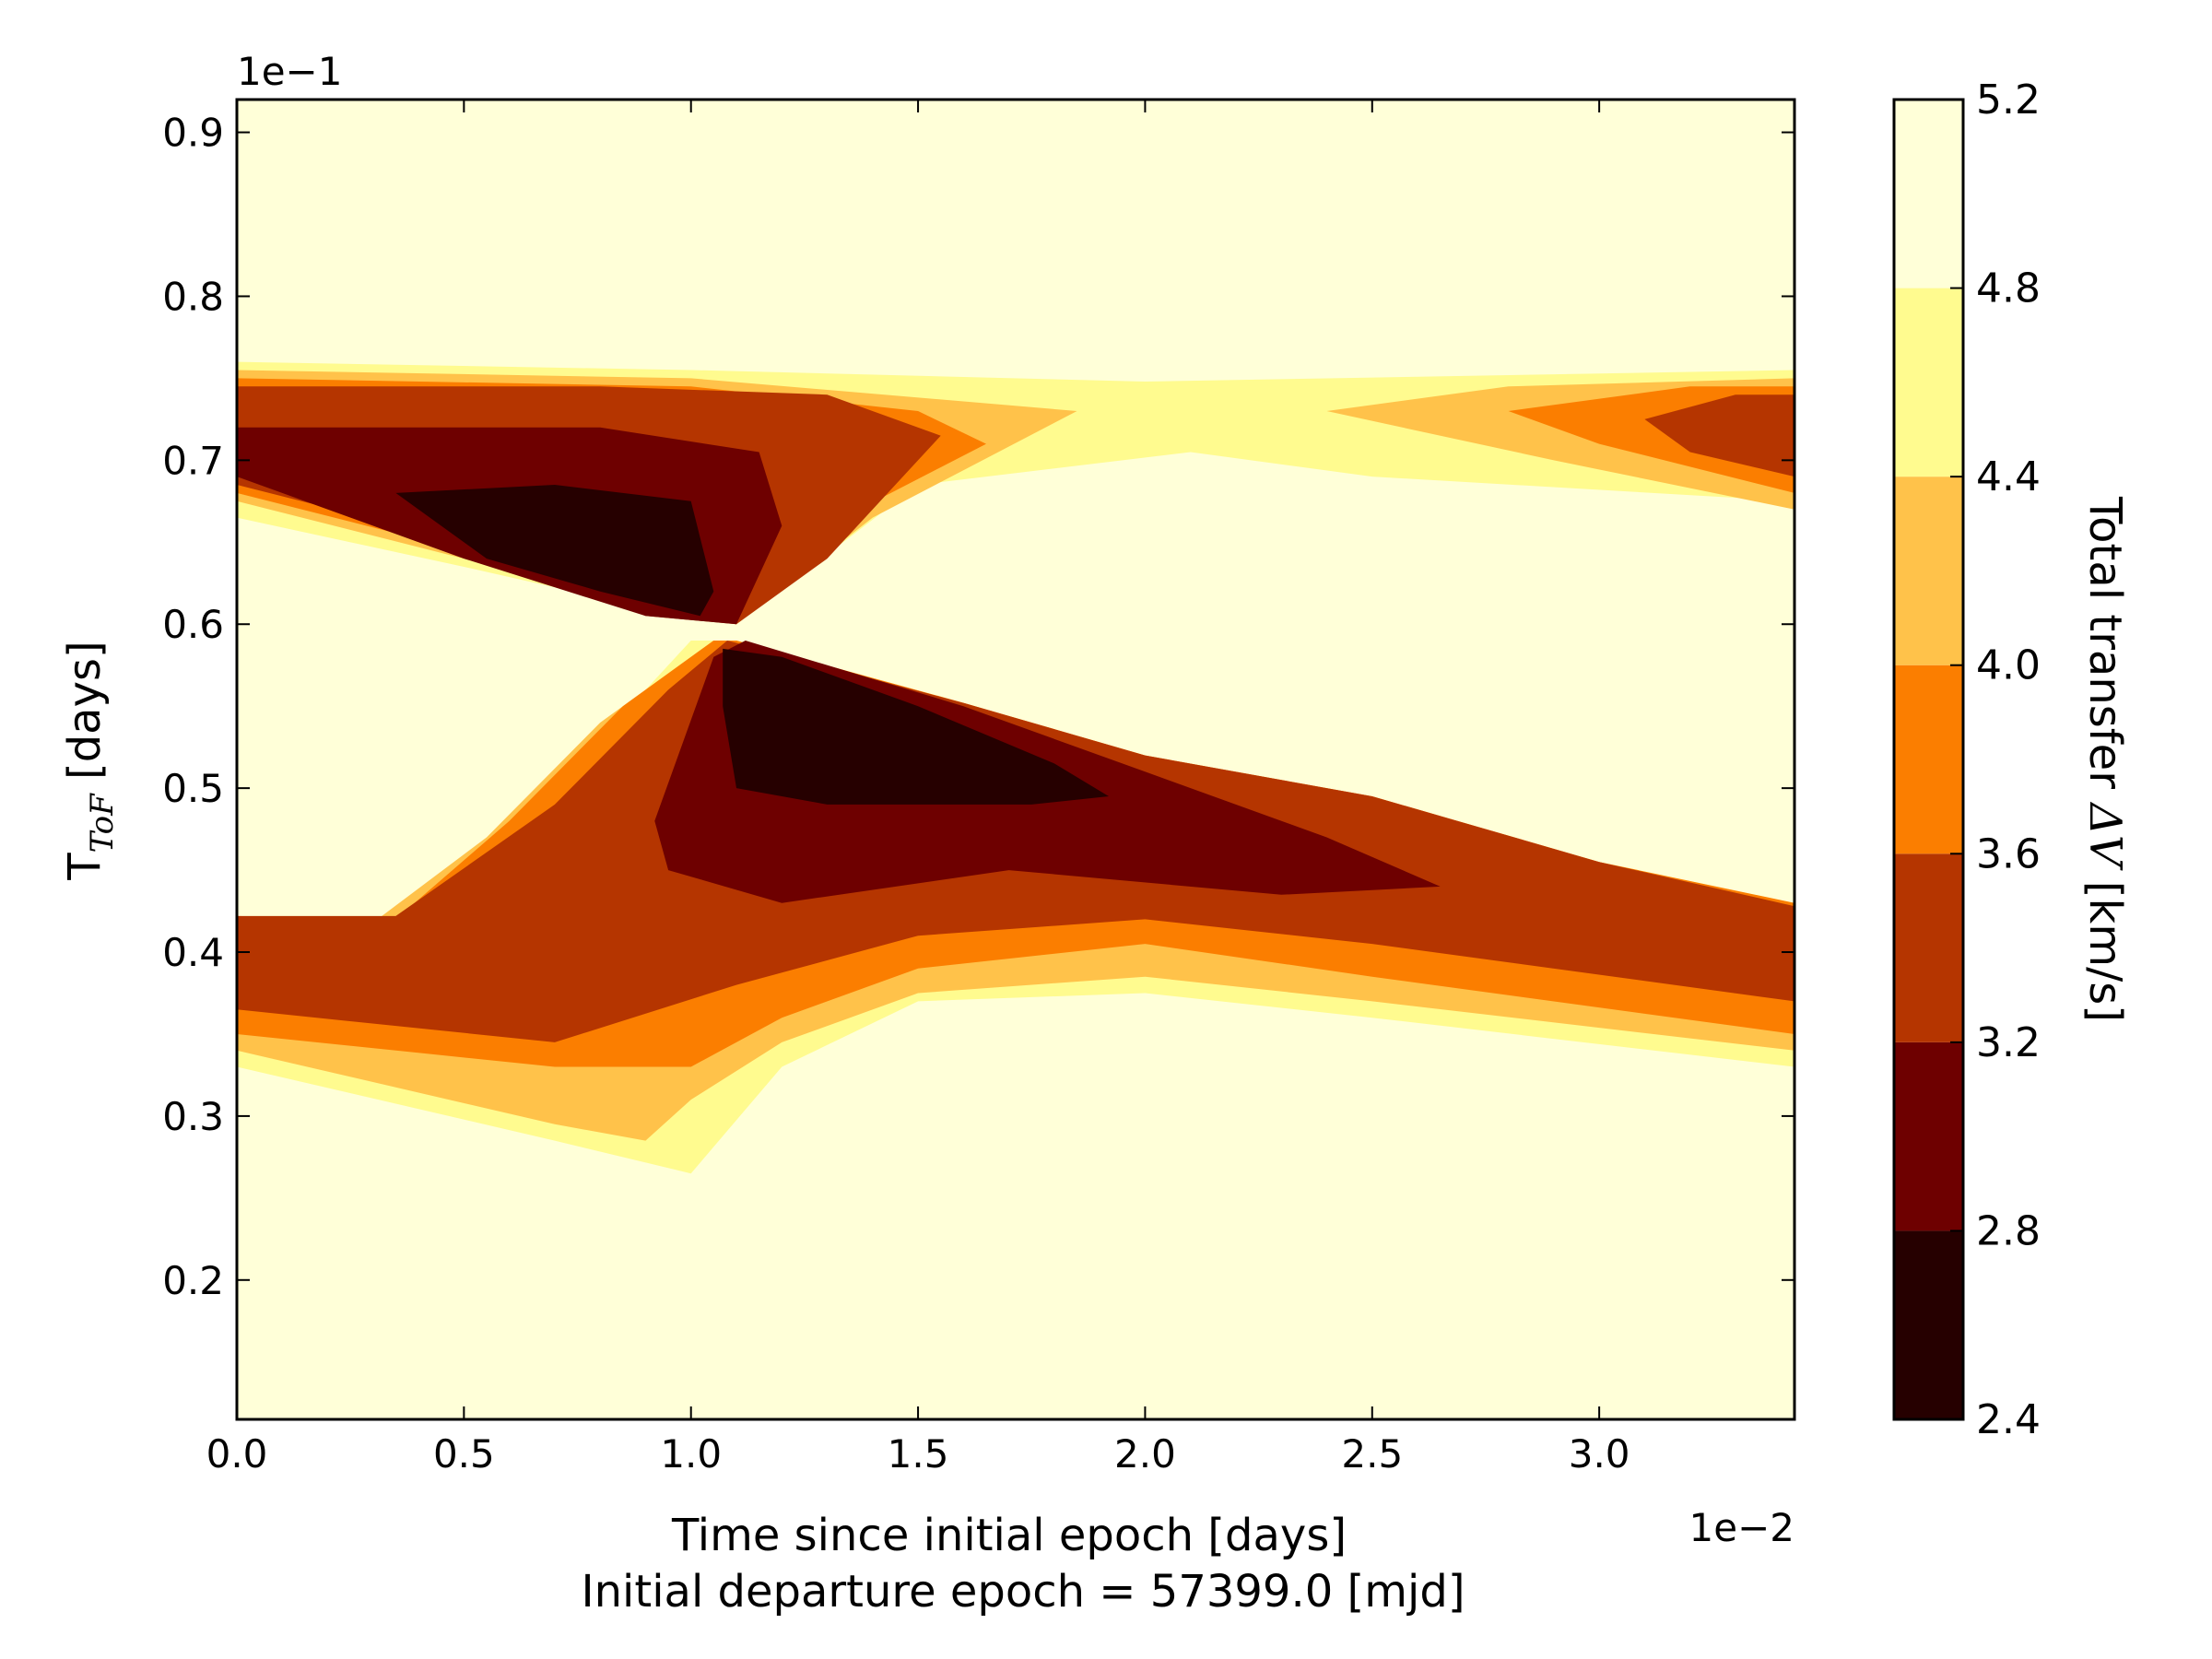 The image size is (2212, 1659). I want to click on y-tick-label-2: 0.4, so click(193, 952).